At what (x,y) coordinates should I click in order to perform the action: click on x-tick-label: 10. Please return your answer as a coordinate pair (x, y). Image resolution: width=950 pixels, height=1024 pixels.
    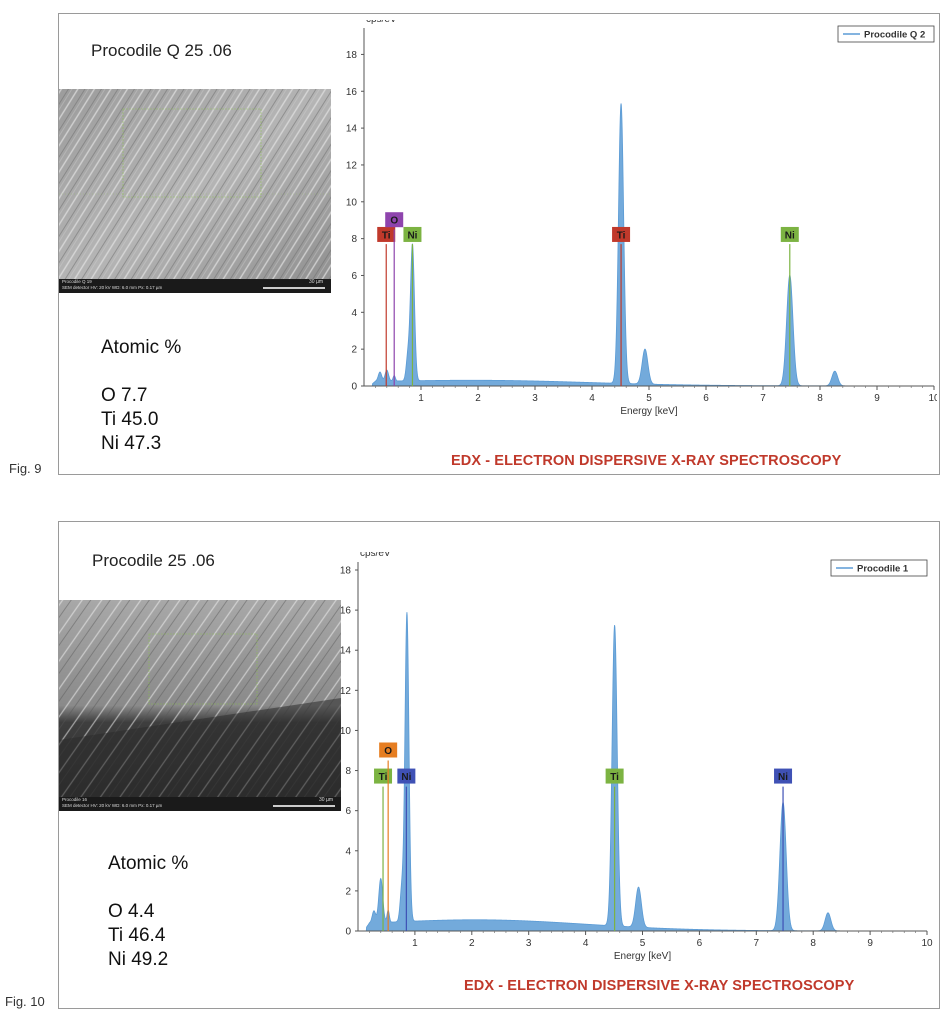
    Looking at the image, I should click on (927, 943).